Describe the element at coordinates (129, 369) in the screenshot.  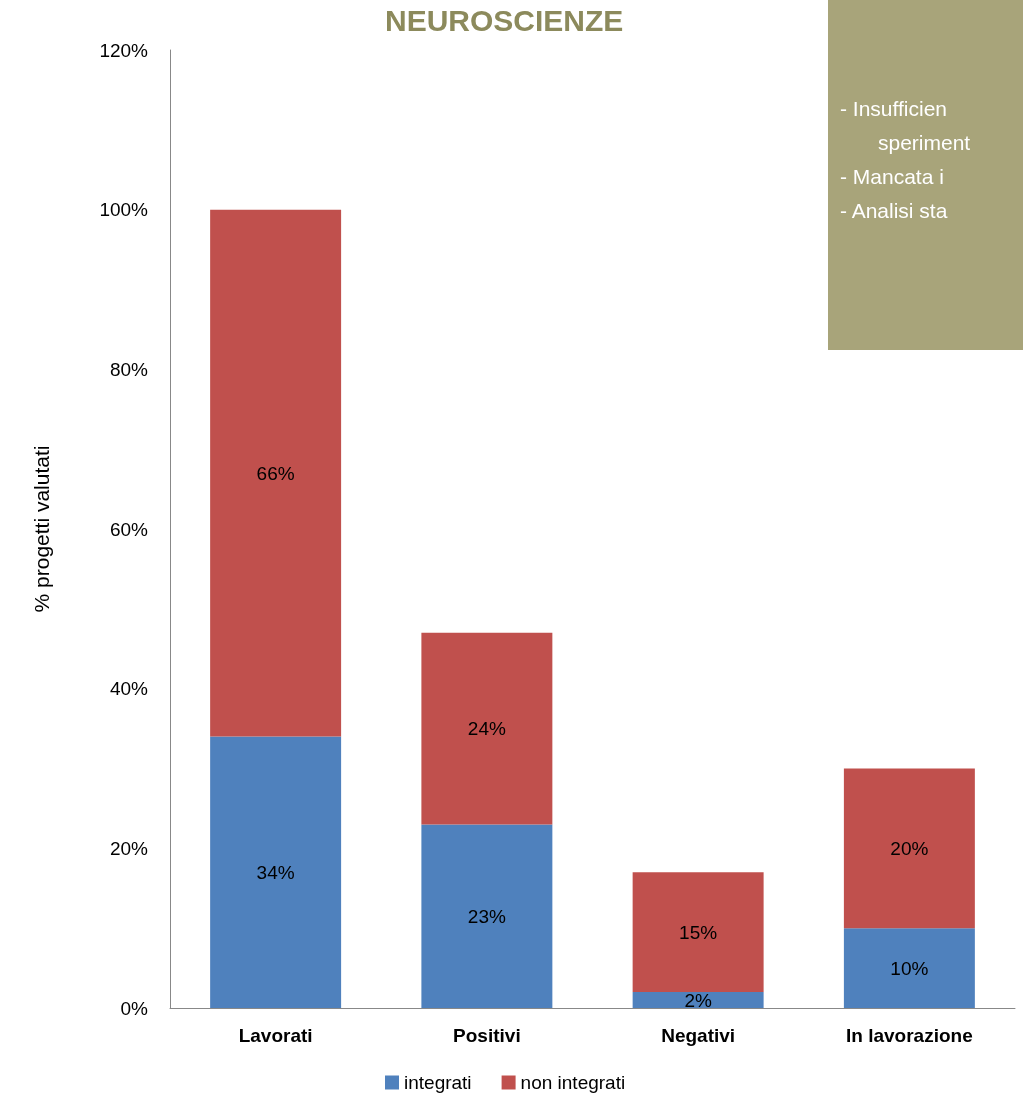
I see `y-tick-label: 80%` at that location.